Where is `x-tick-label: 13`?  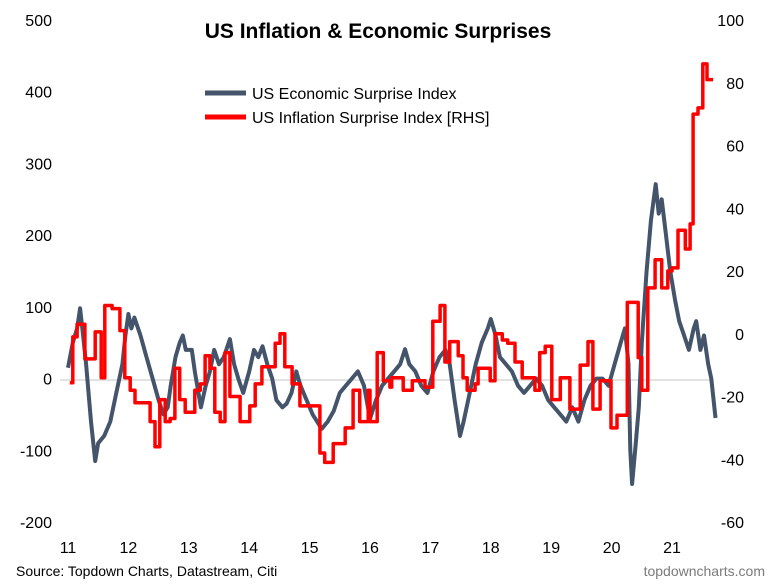
x-tick-label: 13 is located at coordinates (189, 548).